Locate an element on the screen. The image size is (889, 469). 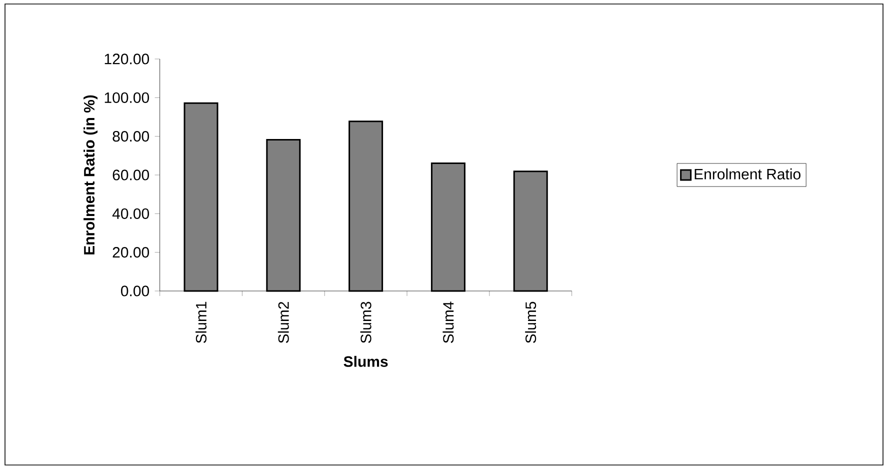
x-tick-label: Slum2 is located at coordinates (283, 323).